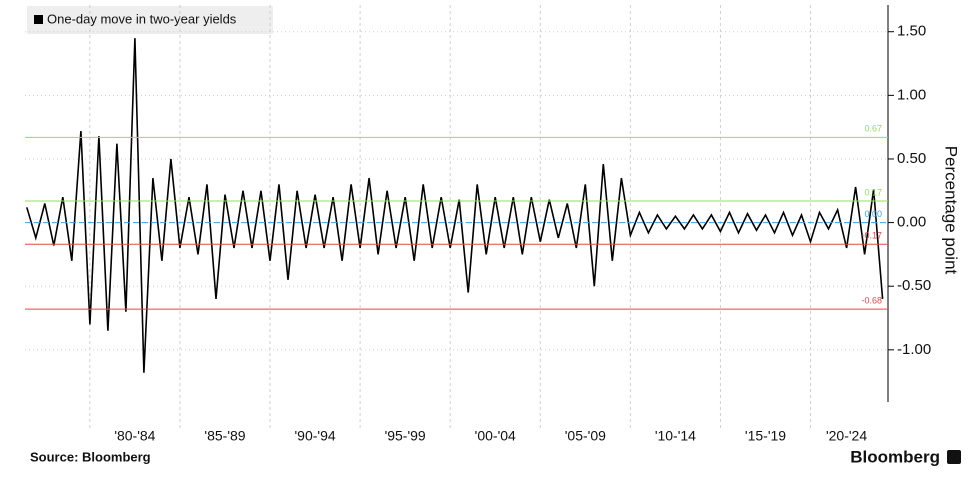 The width and height of the screenshot is (974, 480). Describe the element at coordinates (873, 214) in the screenshot. I see `reference-label: 0.00` at that location.